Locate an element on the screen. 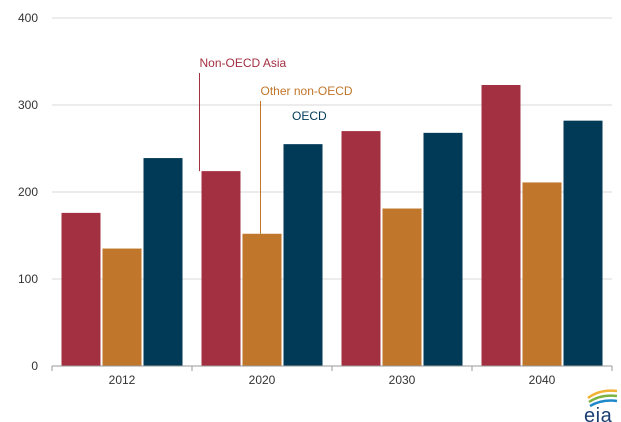  x-tick-label-2030: 2030 is located at coordinates (402, 380).